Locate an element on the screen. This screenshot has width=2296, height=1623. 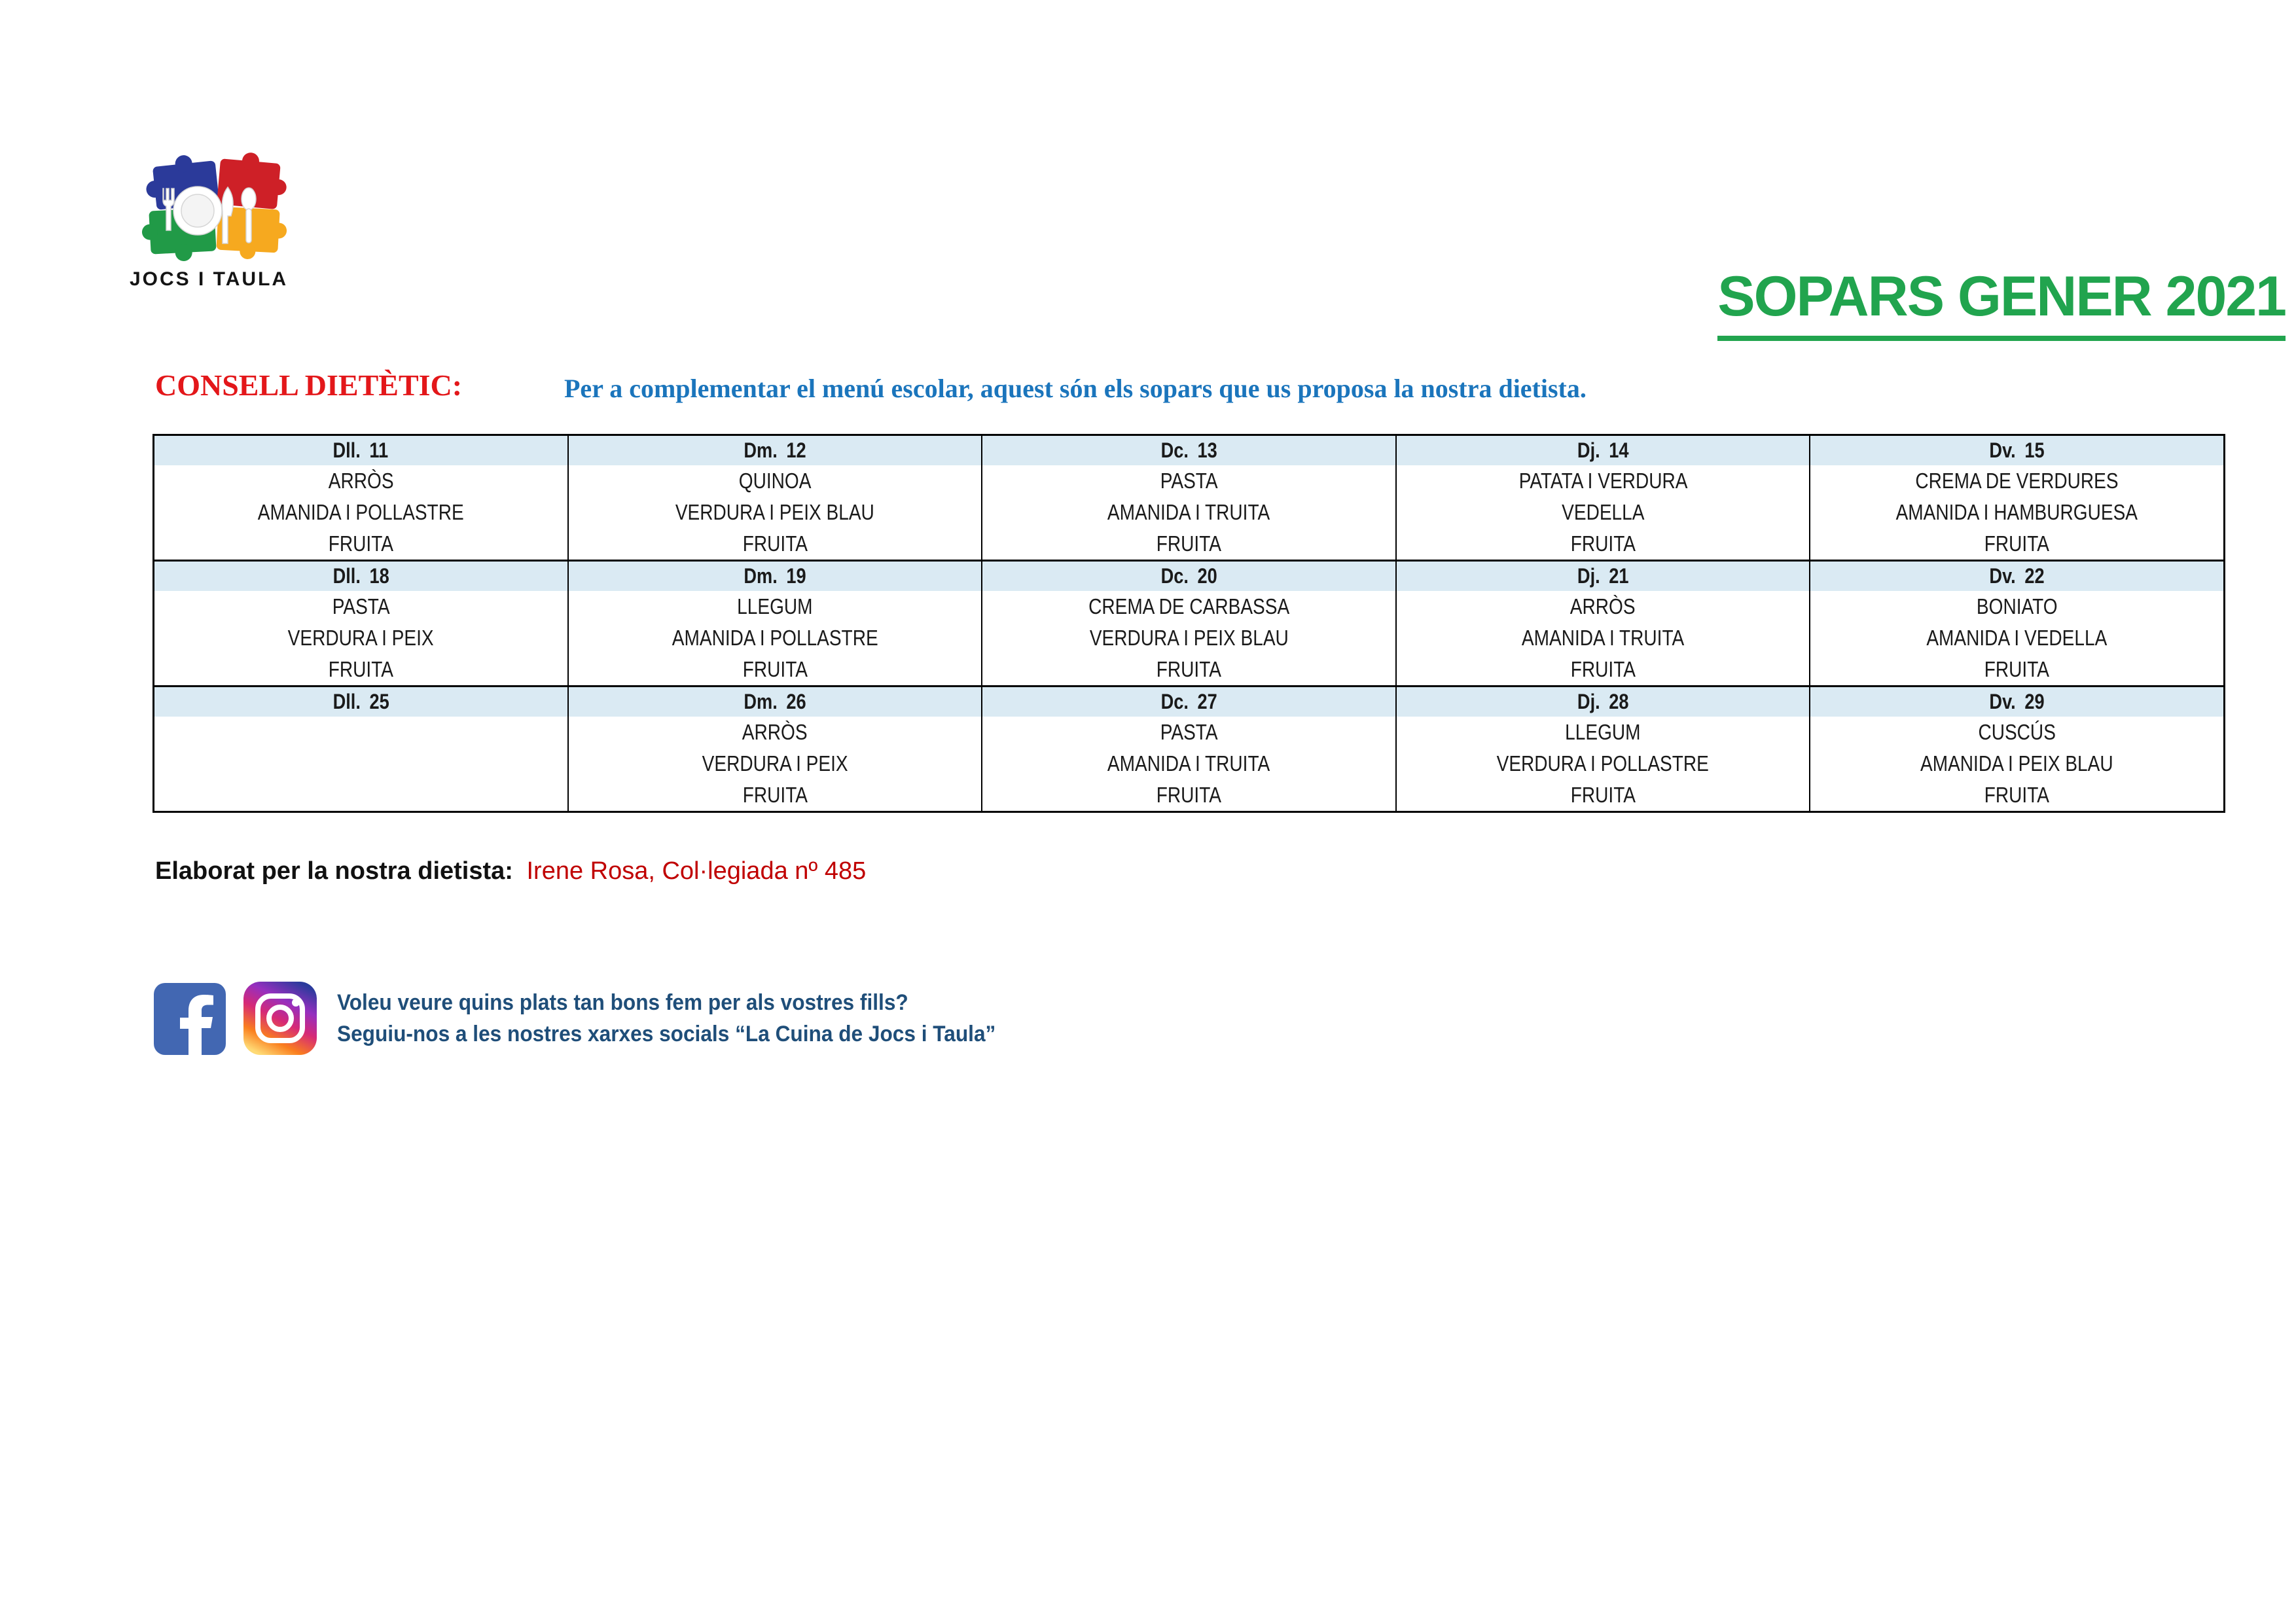
day-header-cell: Dv. 15 is located at coordinates (2017, 450).